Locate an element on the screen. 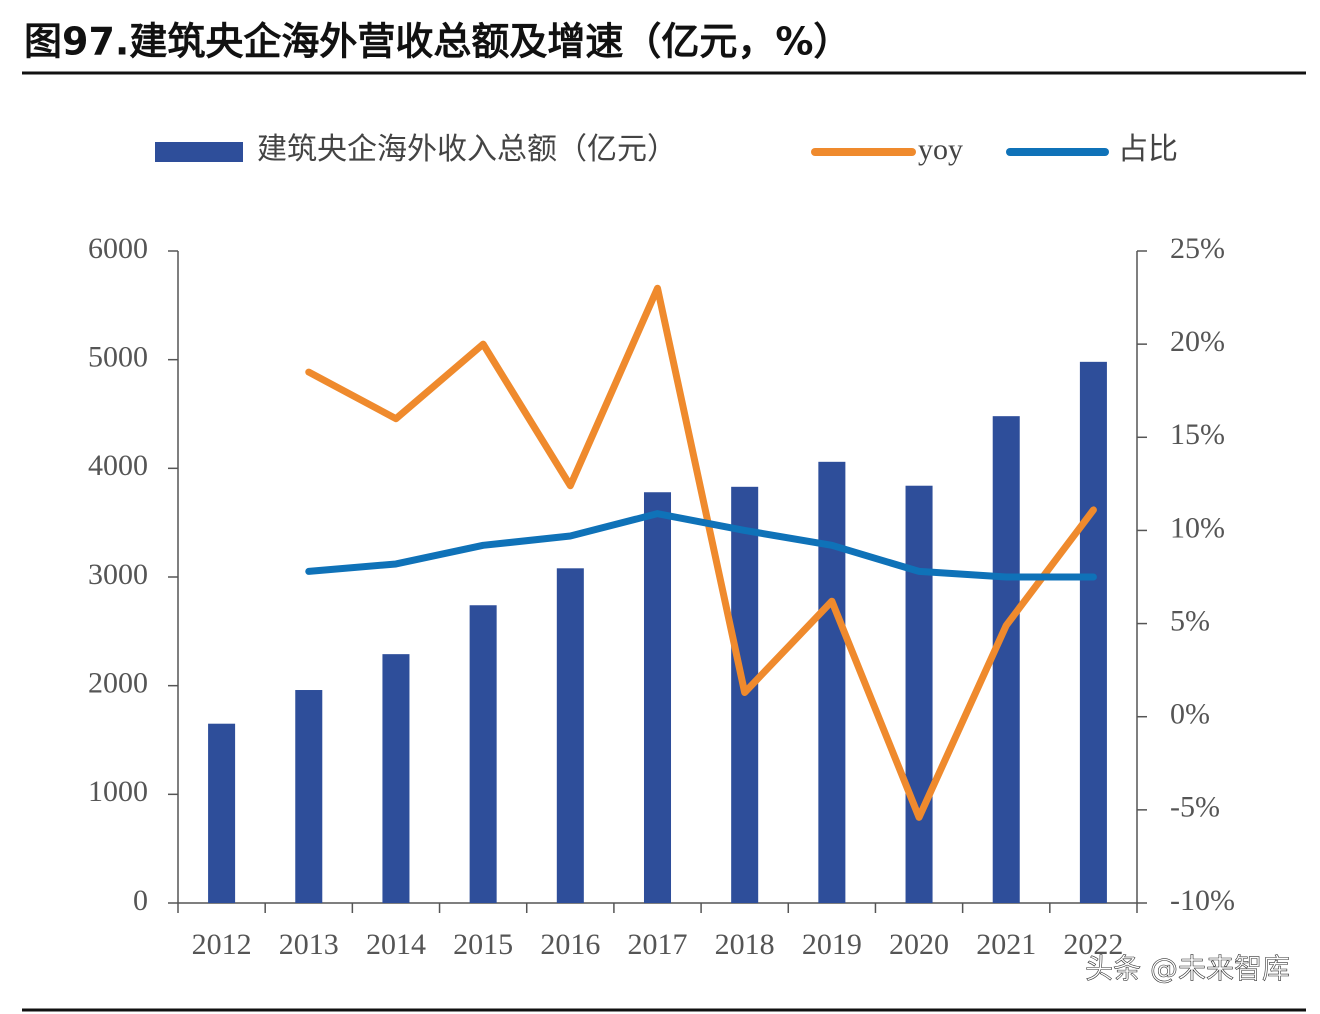  legend-label: 建筑央企海外收入总额（亿元） is located at coordinates (467, 149).